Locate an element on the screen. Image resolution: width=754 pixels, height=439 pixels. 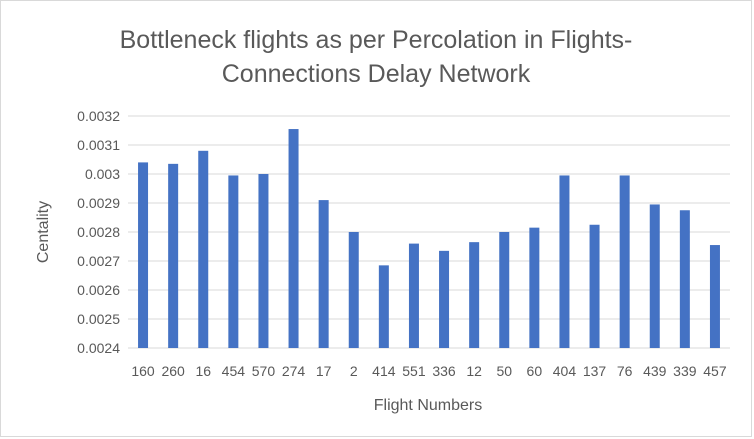
y-tick-label: 0.0029 is located at coordinates (98, 203).